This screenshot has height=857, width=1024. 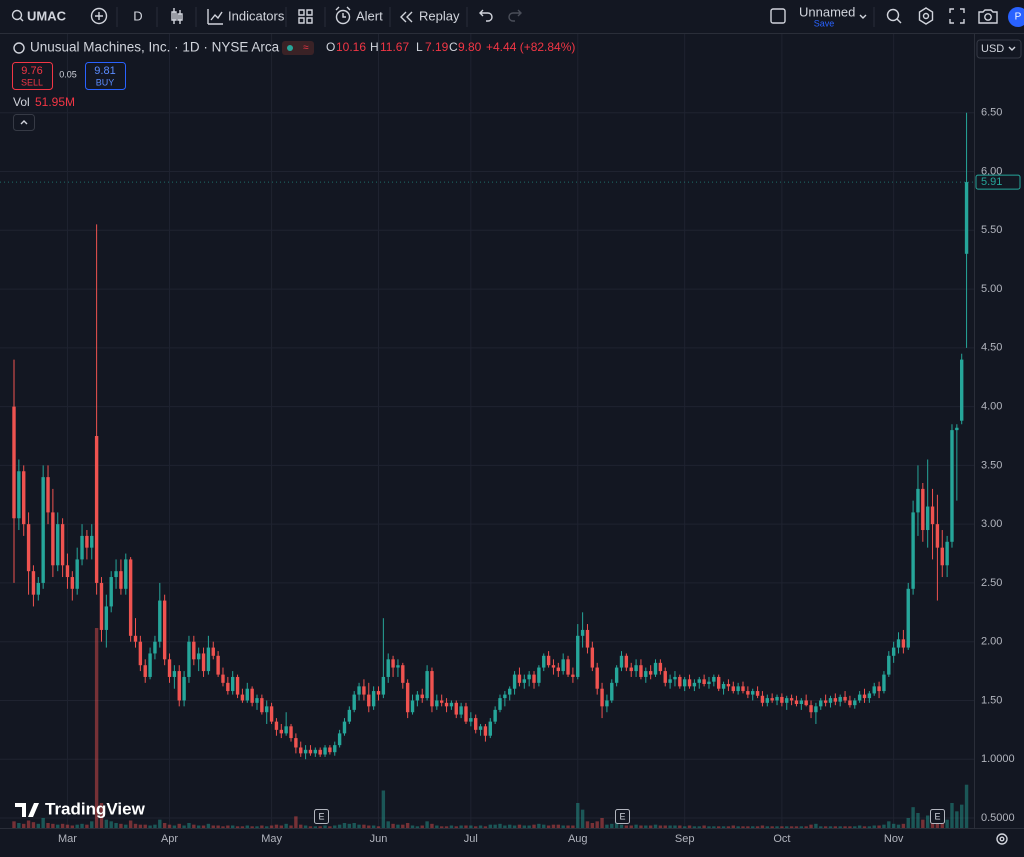 What do you see at coordinates (863, 16) in the screenshot?
I see `layout-menu` at bounding box center [863, 16].